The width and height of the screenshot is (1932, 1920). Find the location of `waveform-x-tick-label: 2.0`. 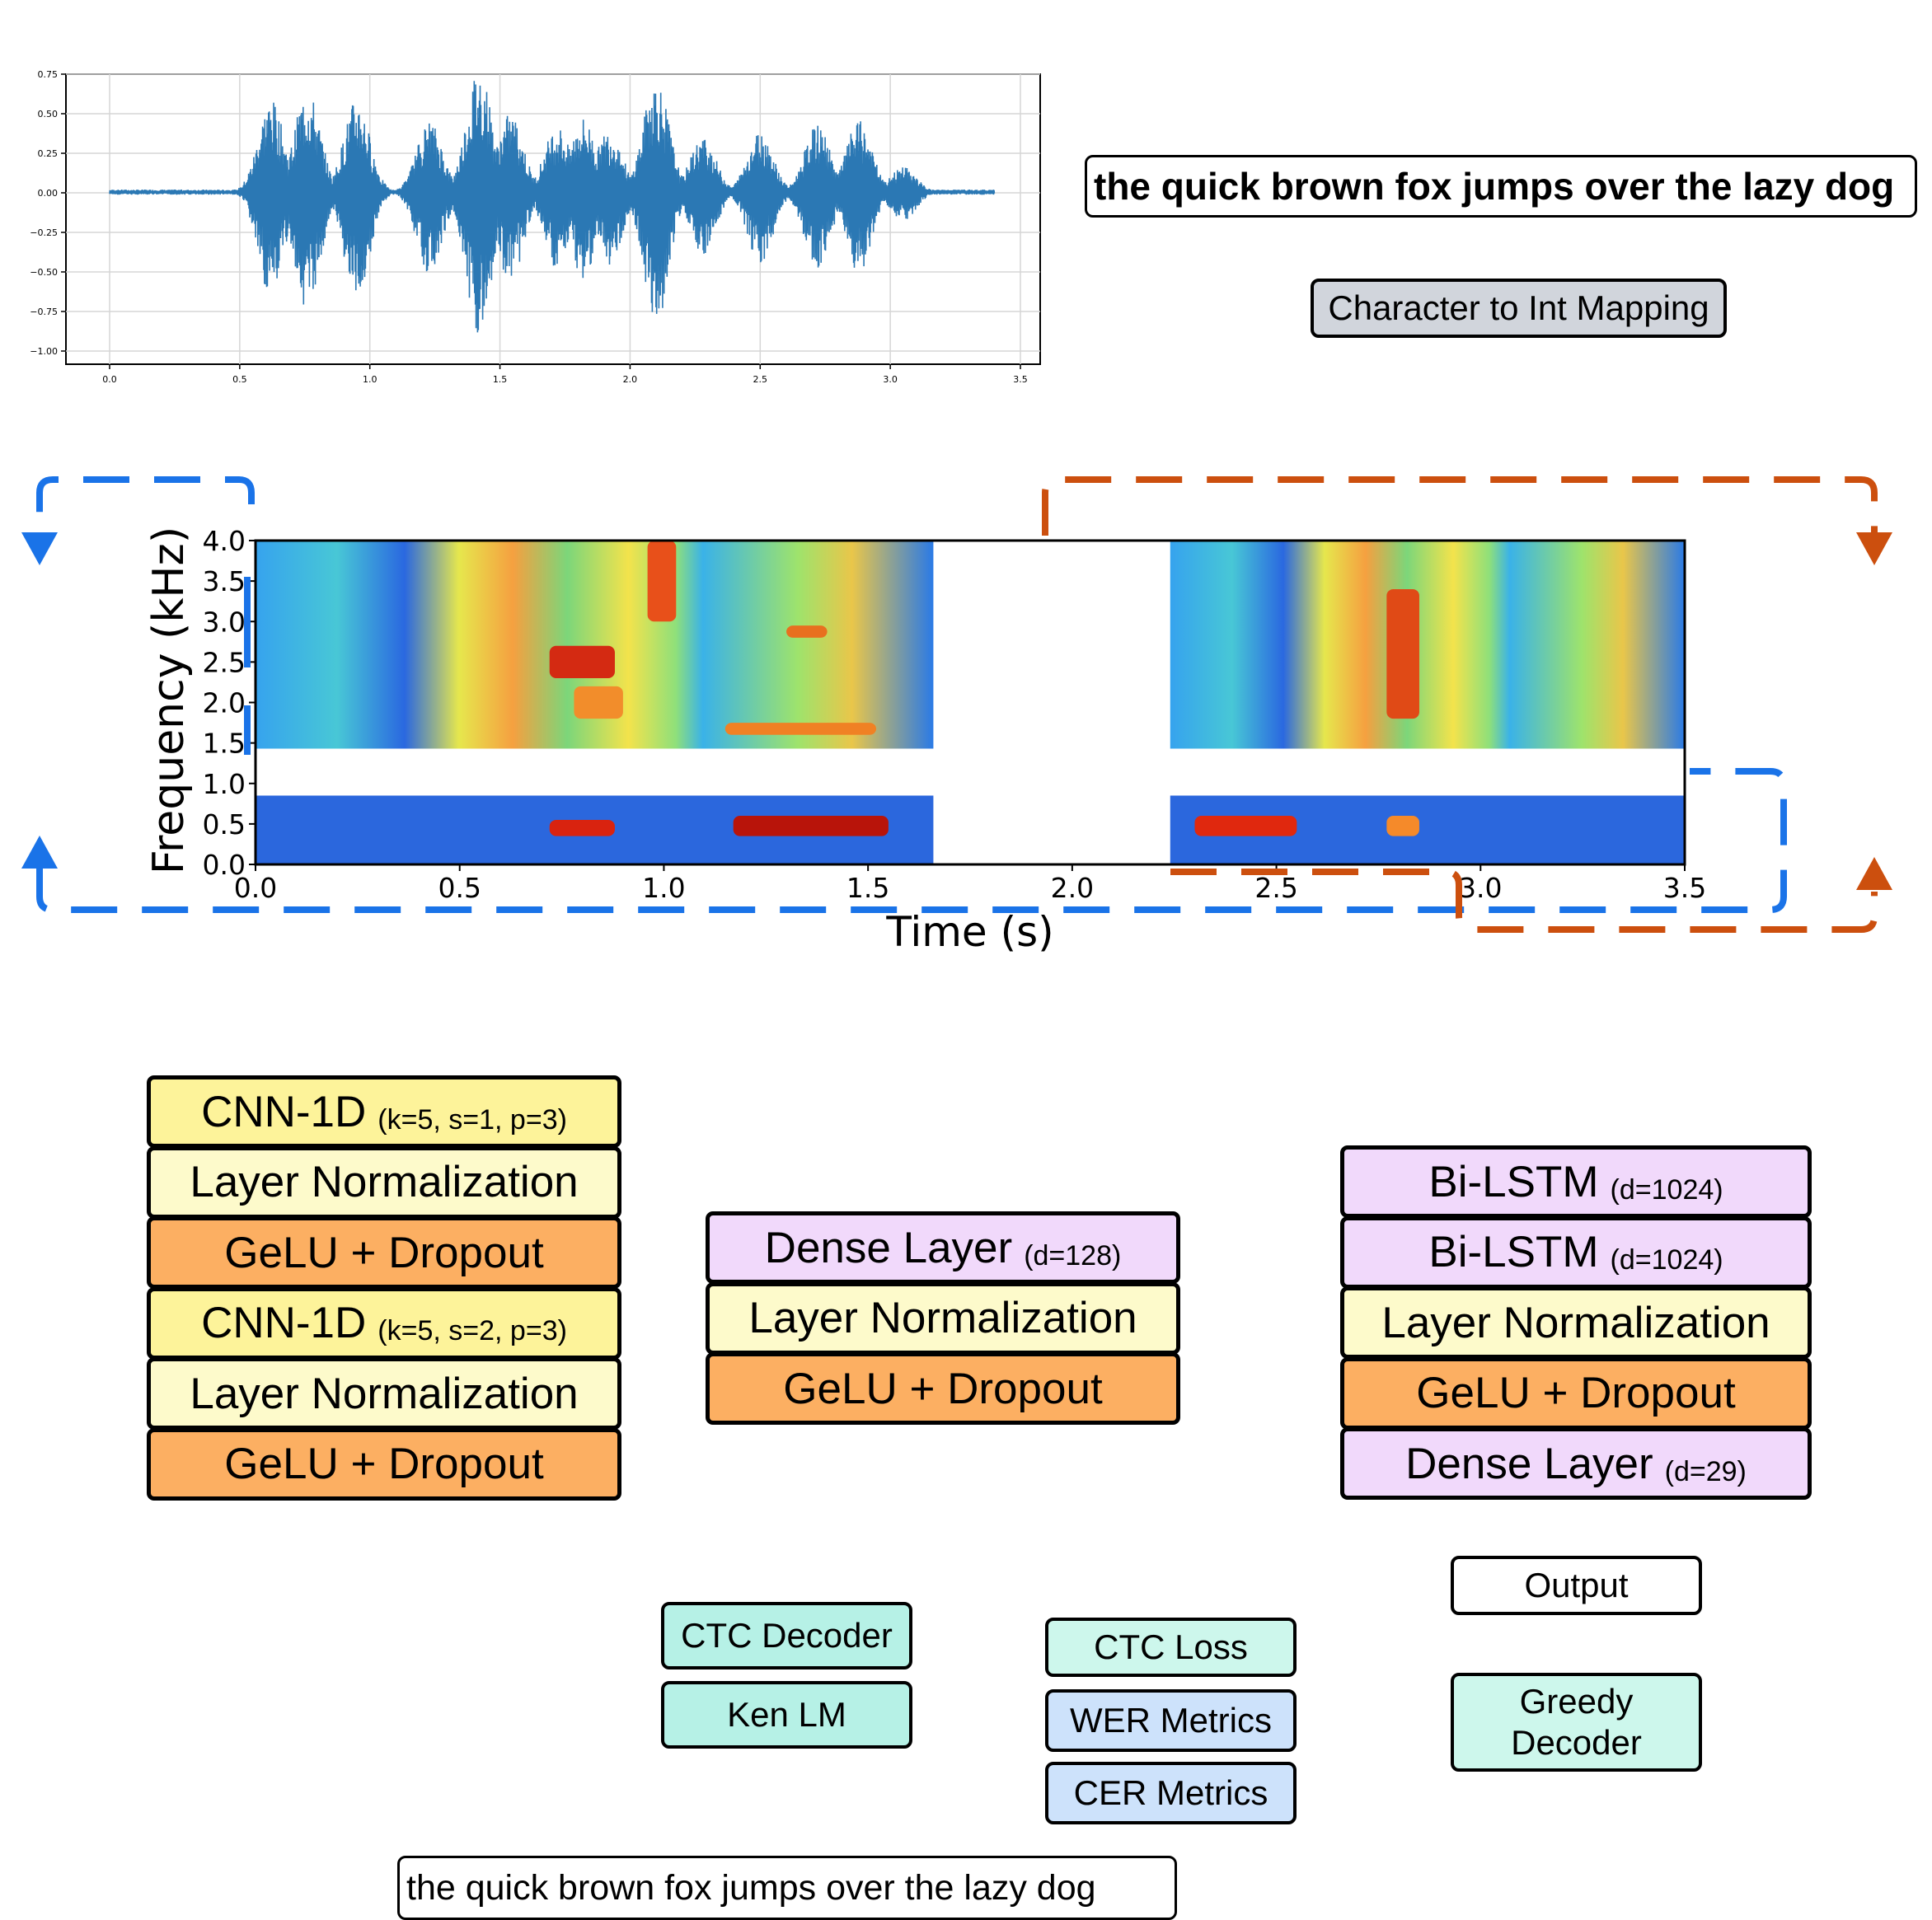

waveform-x-tick-label: 2.0 is located at coordinates (631, 379).